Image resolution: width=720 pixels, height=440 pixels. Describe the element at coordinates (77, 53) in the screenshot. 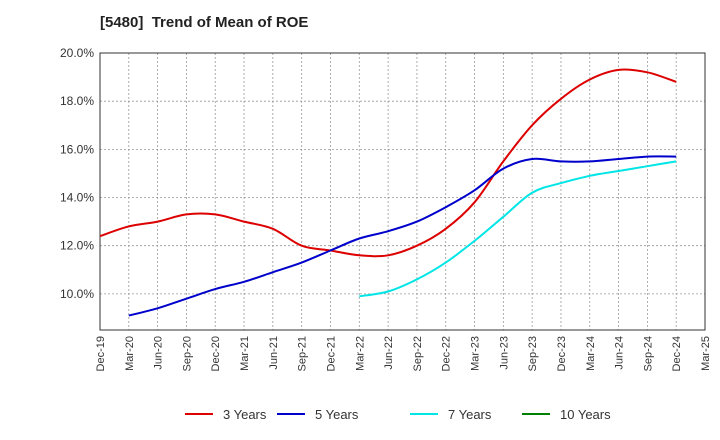

I see `y-tick-label: 20.0%` at that location.